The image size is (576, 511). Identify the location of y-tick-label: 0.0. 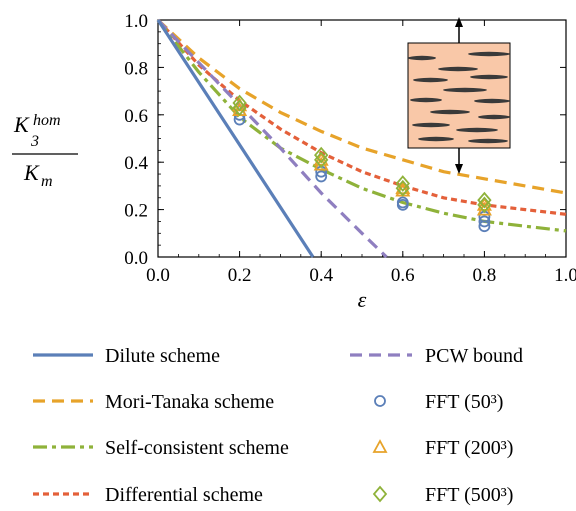
(136, 258).